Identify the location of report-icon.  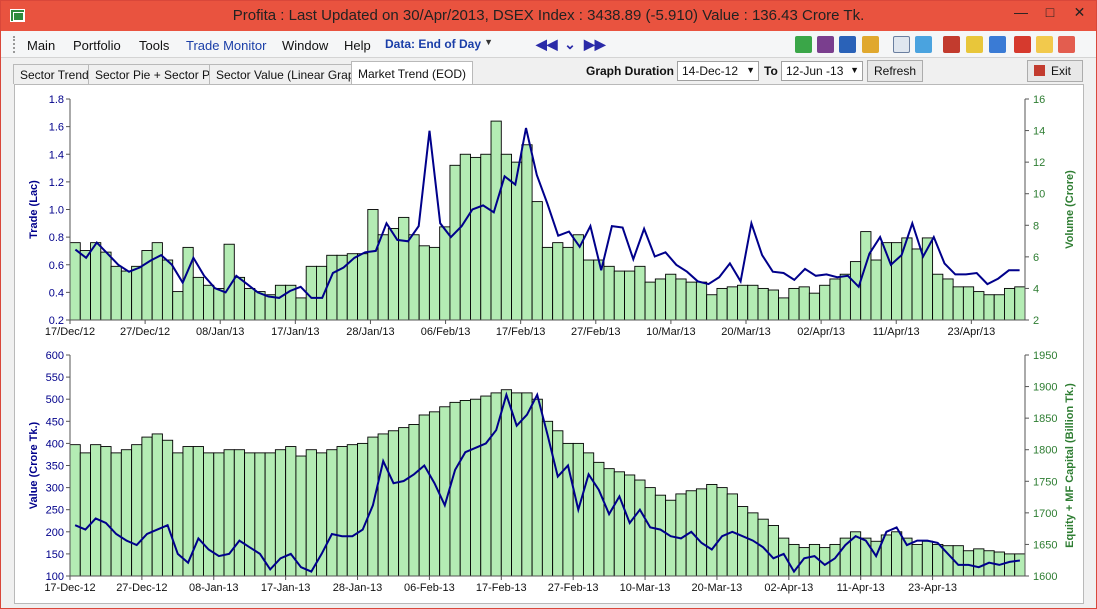
(951, 44).